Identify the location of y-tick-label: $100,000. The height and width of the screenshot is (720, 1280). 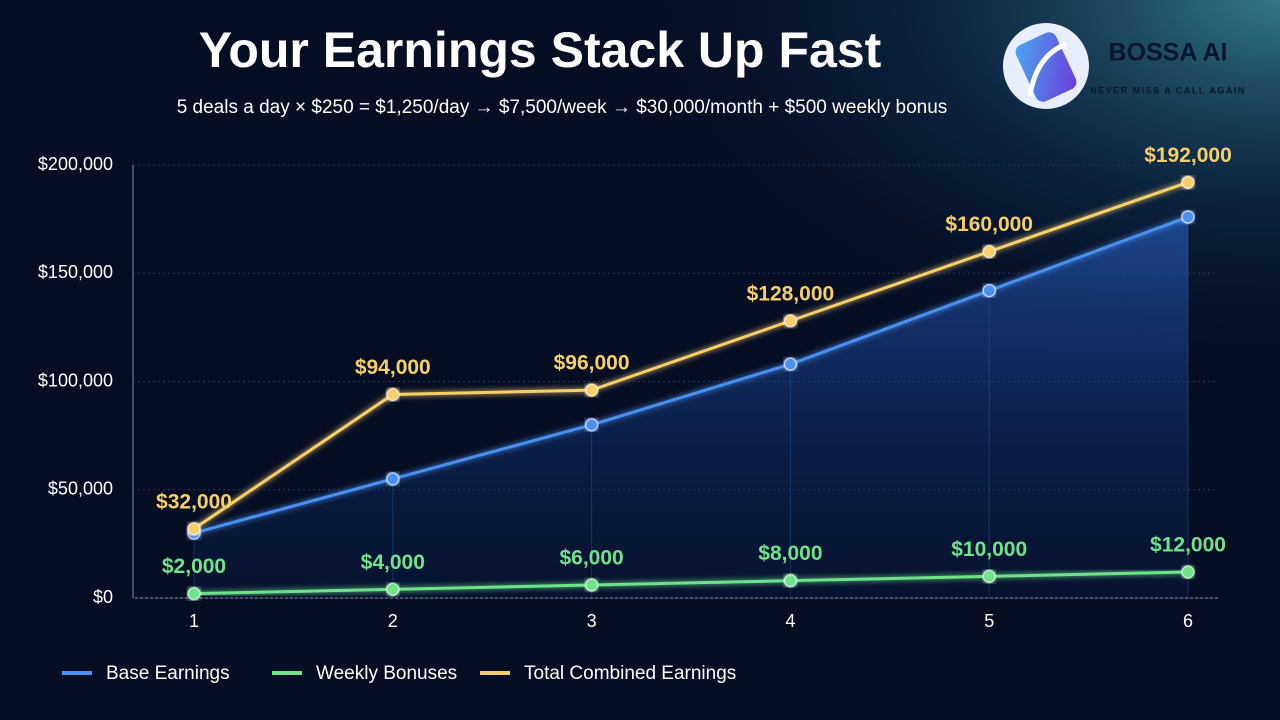
(75, 380).